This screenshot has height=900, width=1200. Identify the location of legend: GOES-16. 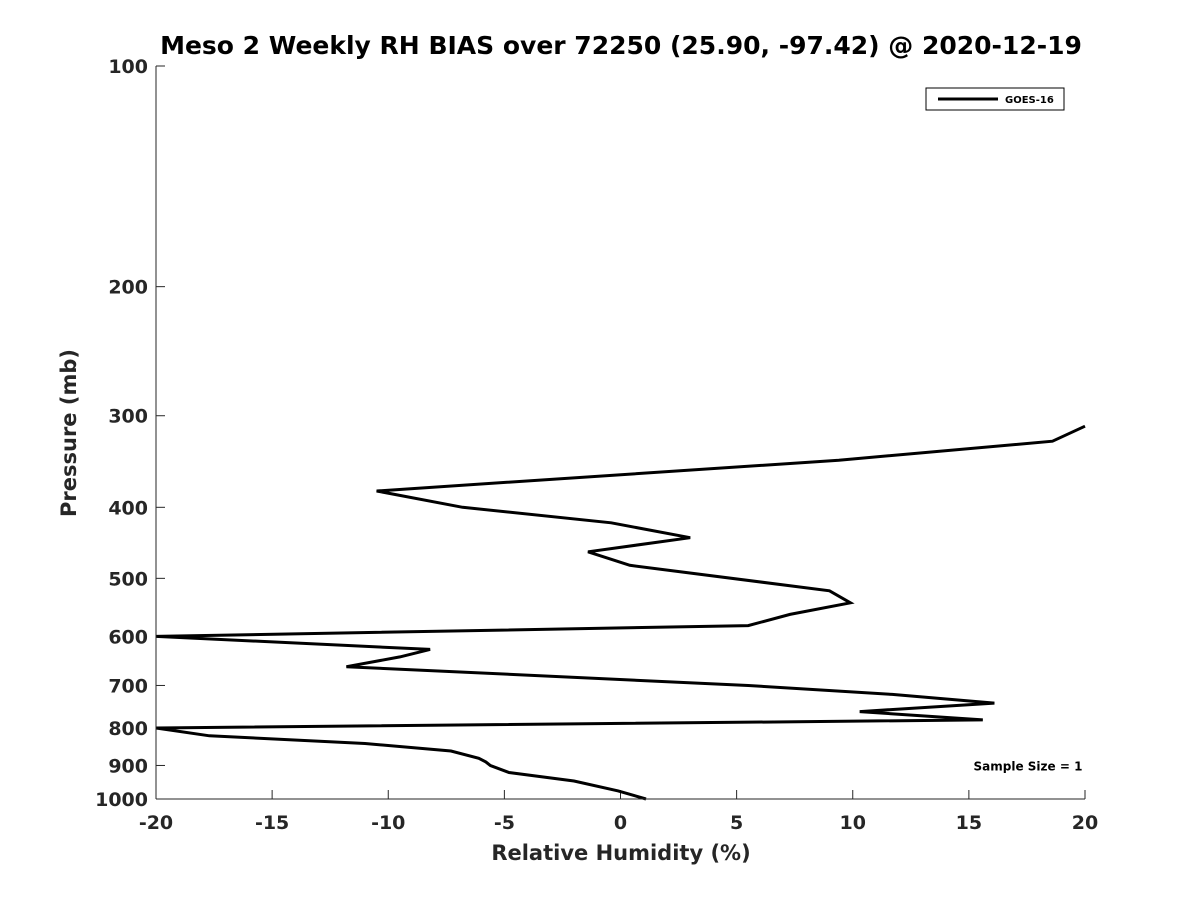
(995, 99).